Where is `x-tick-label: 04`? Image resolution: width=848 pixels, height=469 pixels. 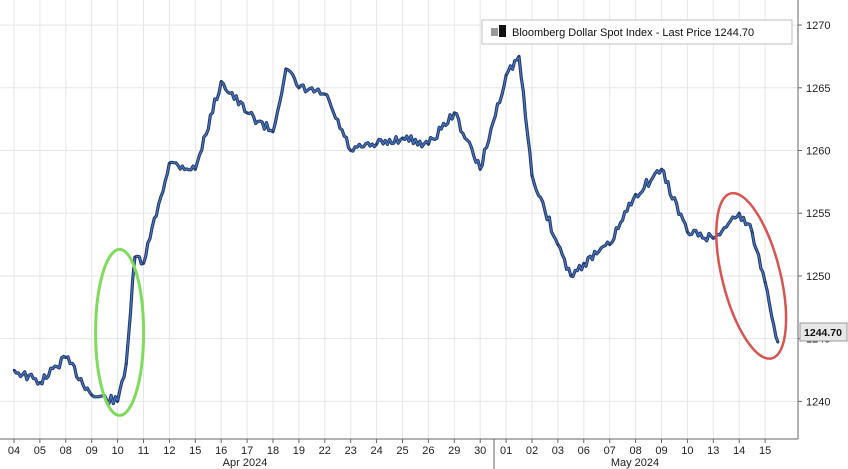
x-tick-label: 04 is located at coordinates (14, 451).